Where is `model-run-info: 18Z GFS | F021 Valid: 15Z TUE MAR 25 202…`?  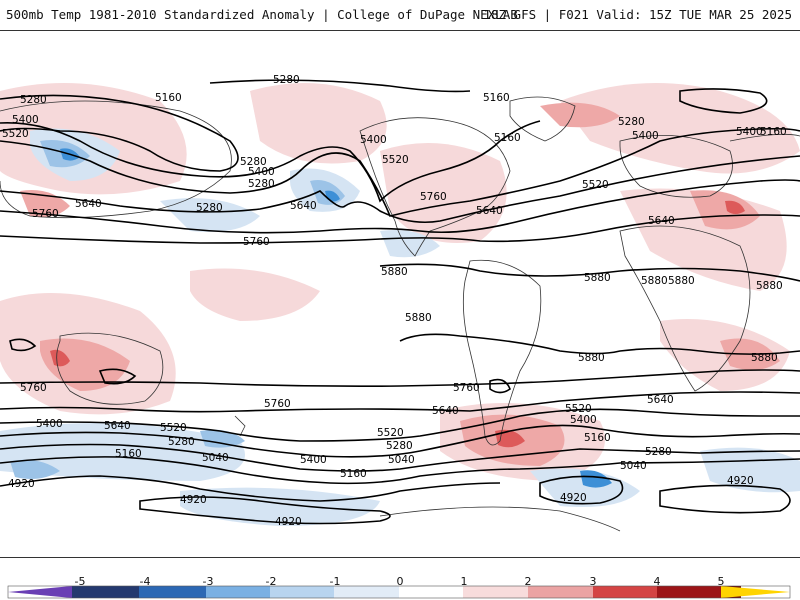 model-run-info: 18Z GFS | F021 Valid: 15Z TUE MAR 25 202… is located at coordinates (637, 14).